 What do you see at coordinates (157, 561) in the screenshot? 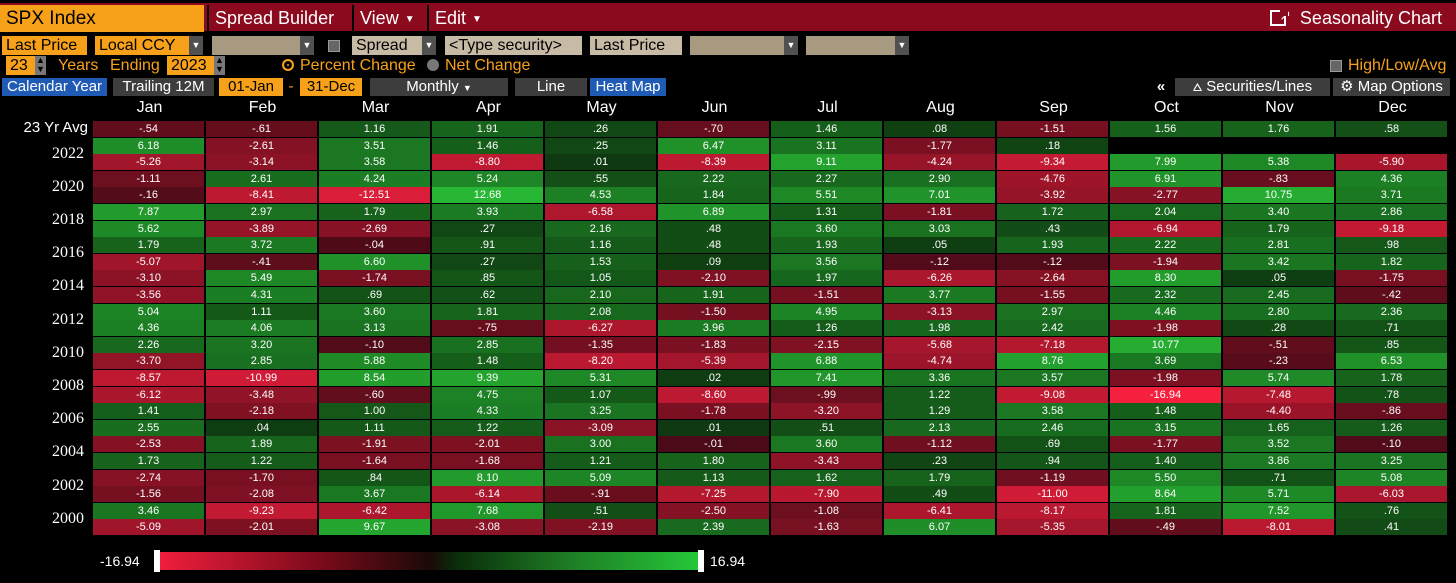
I see `scale-min-handle` at bounding box center [157, 561].